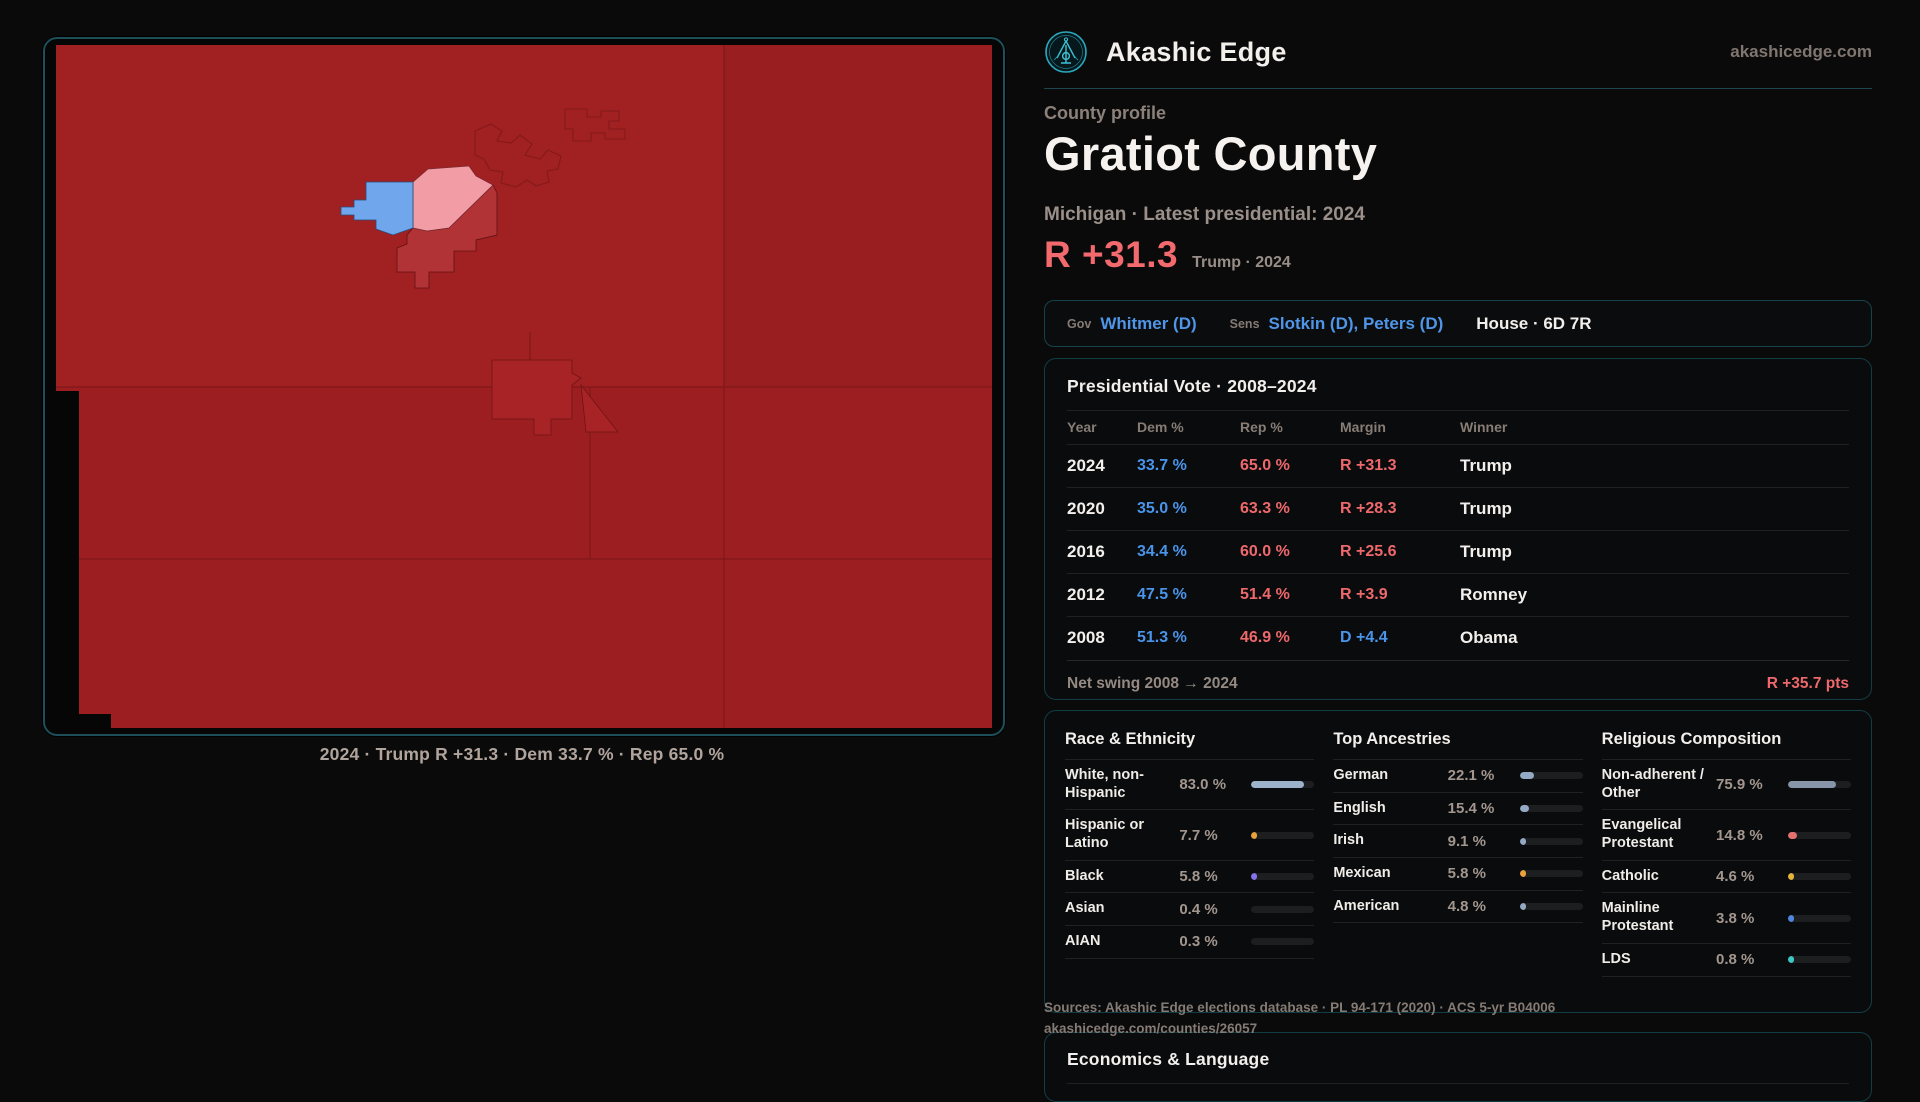  What do you see at coordinates (1261, 427) in the screenshot?
I see `vote-col-header-2: Rep %` at bounding box center [1261, 427].